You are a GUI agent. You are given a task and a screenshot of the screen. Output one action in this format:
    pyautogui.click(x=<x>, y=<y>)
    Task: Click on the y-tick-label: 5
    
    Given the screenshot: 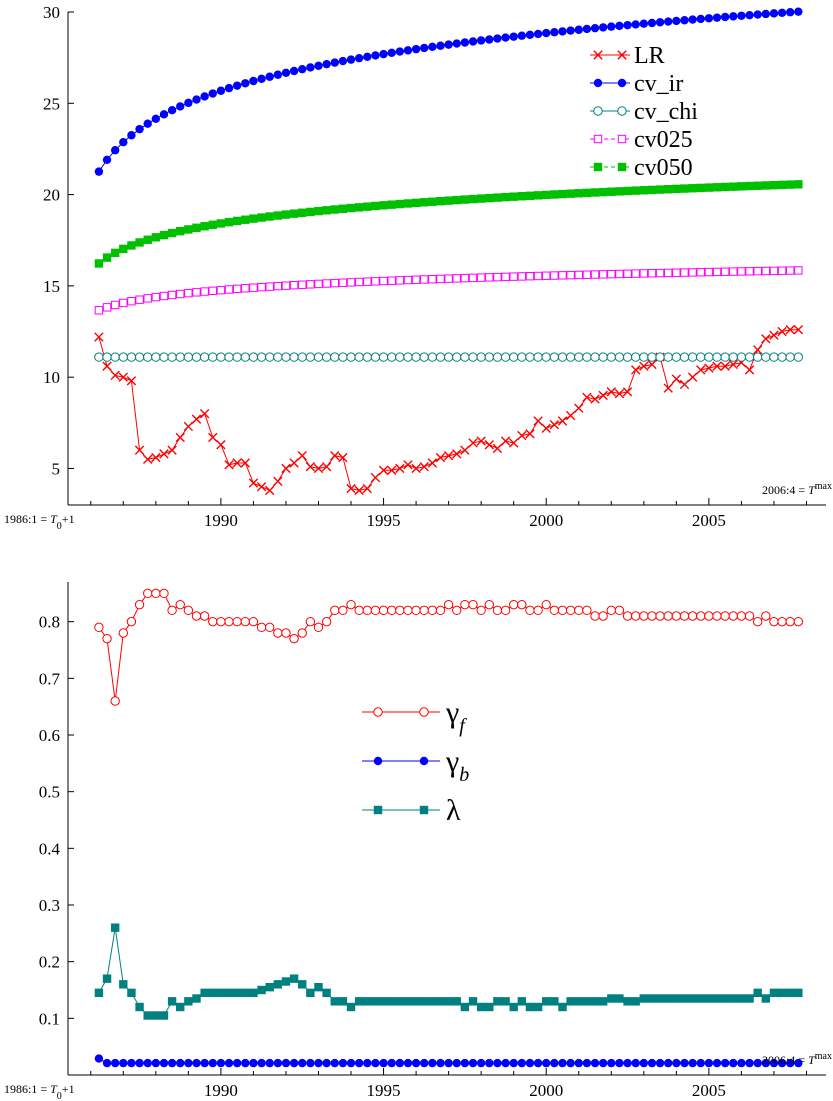 What is the action you would take?
    pyautogui.click(x=56, y=468)
    